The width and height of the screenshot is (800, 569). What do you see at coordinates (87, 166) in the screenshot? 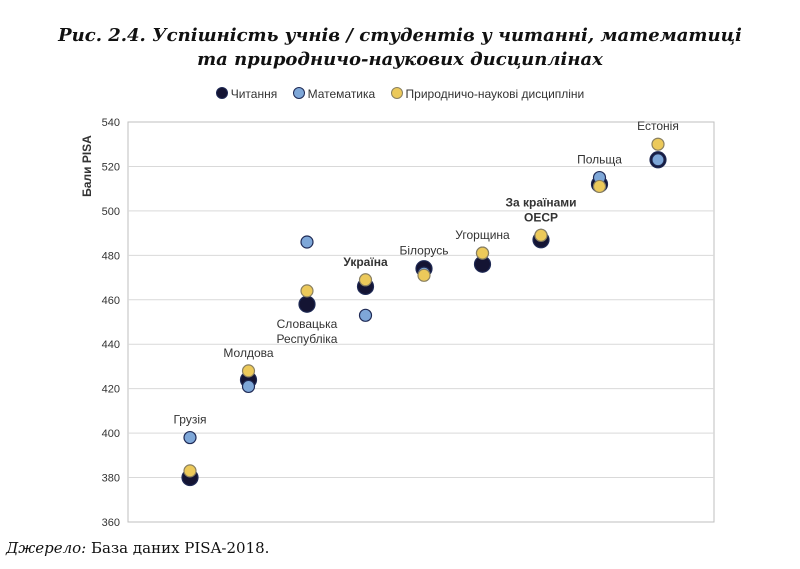
I see `y-axis-label: Бали PISA` at bounding box center [87, 166].